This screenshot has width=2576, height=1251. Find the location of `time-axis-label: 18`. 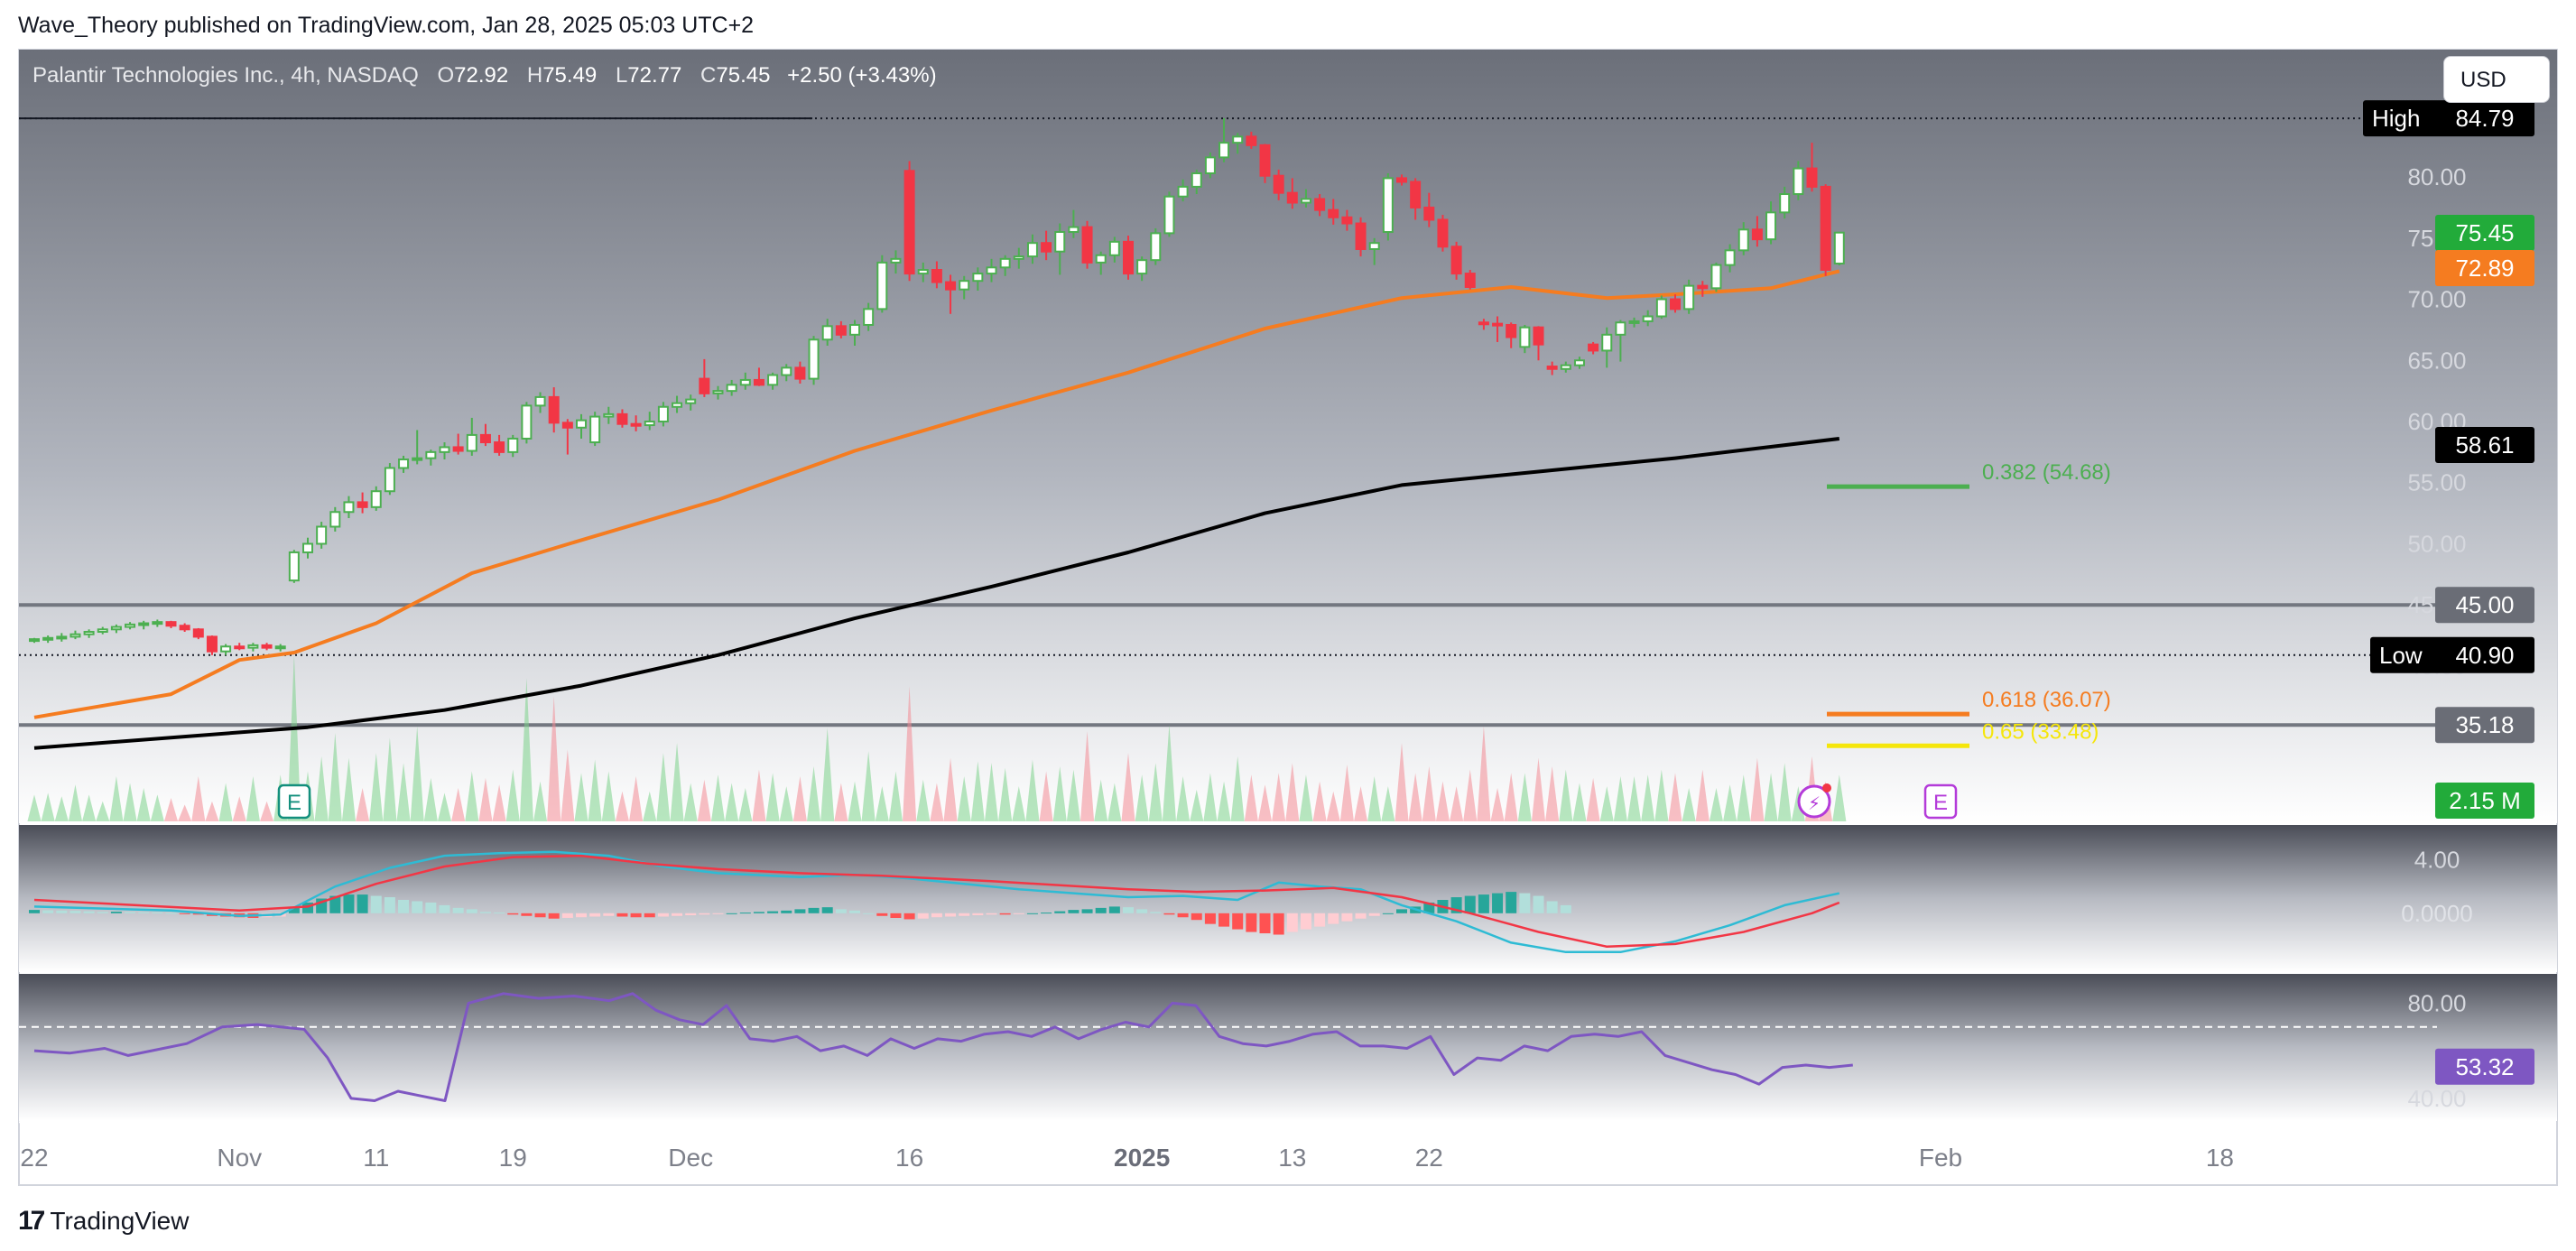

time-axis-label: 18 is located at coordinates (2220, 1158).